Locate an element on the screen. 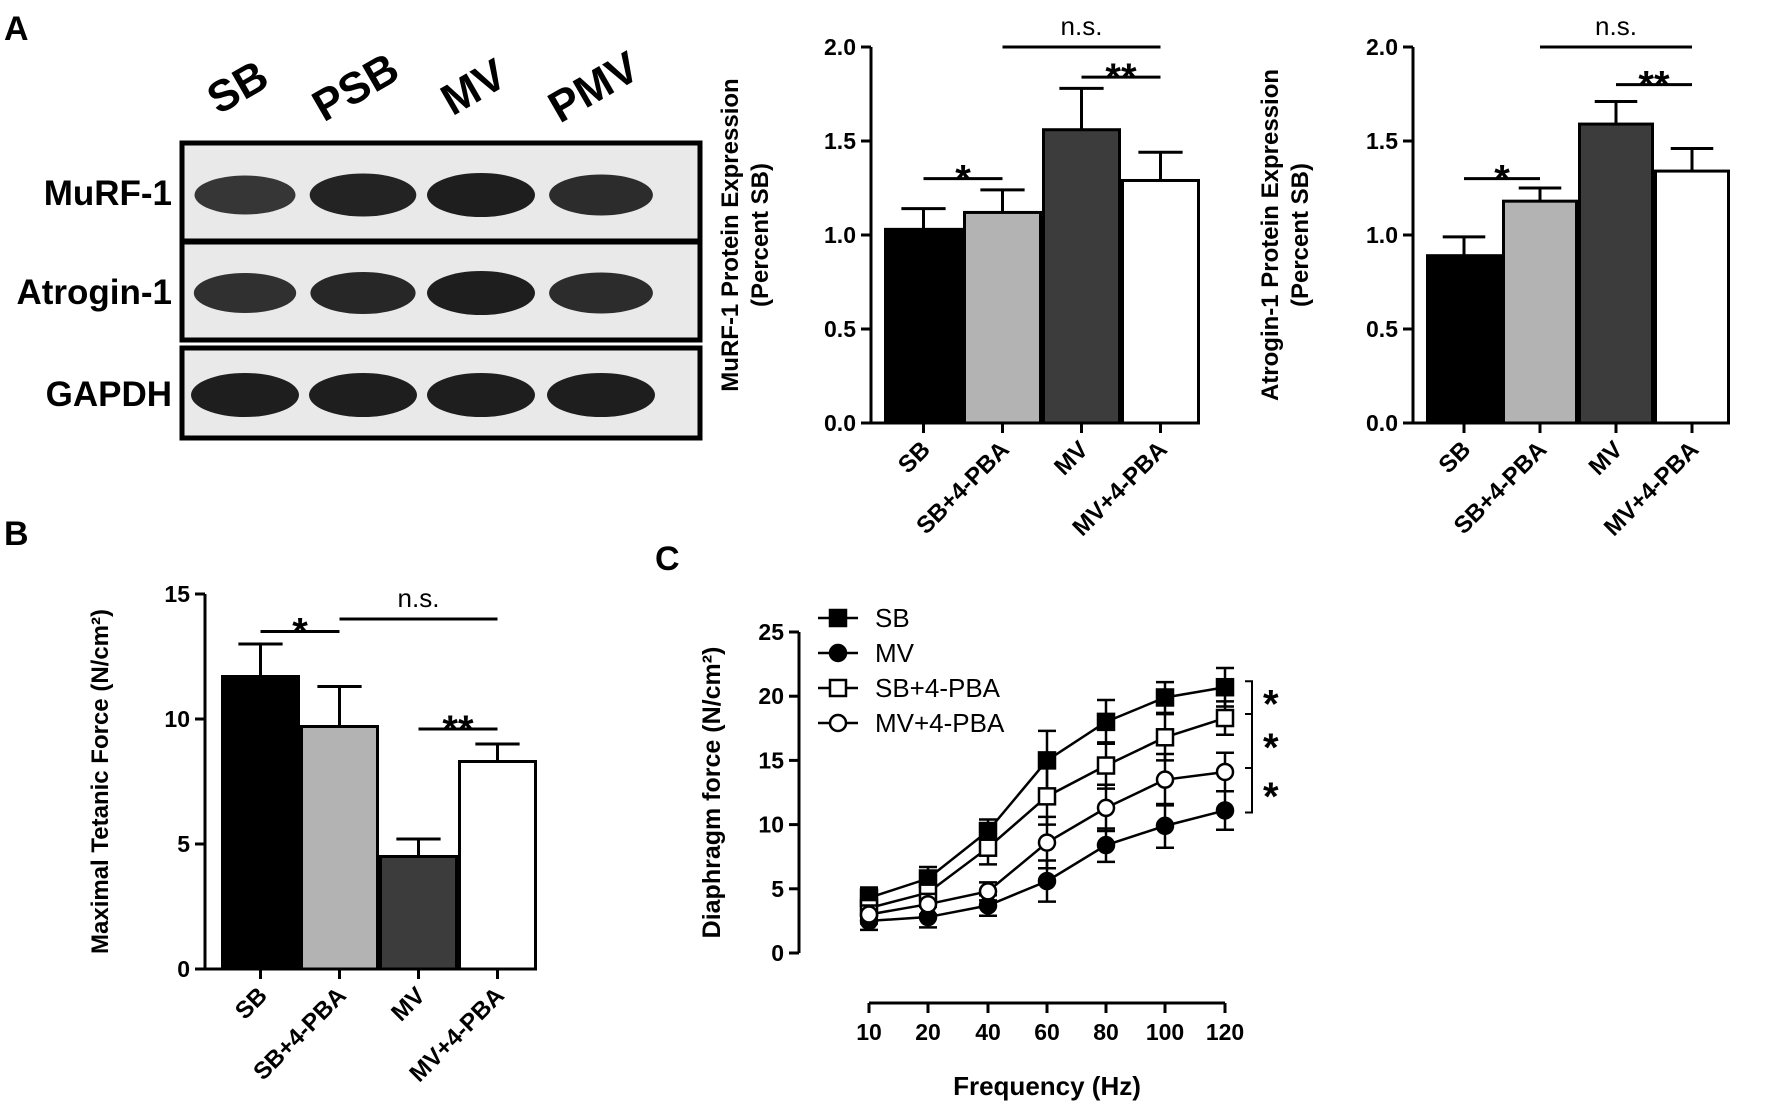 This screenshot has width=1772, height=1117. legend-label: MV is located at coordinates (895, 653).